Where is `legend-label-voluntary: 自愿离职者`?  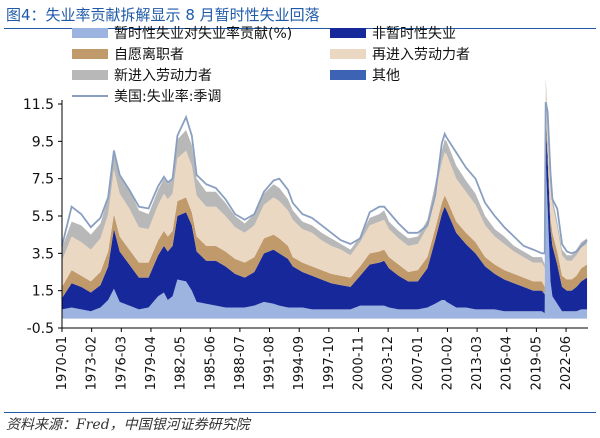
legend-label-voluntary: 自愿离职者 is located at coordinates (149, 54).